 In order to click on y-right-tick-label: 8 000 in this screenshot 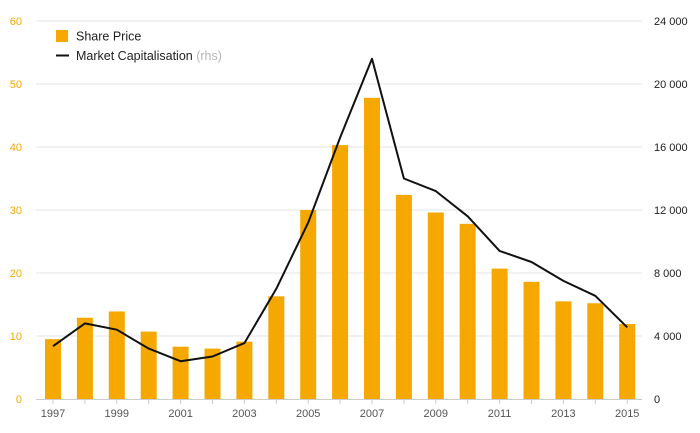, I will do `click(668, 274)`.